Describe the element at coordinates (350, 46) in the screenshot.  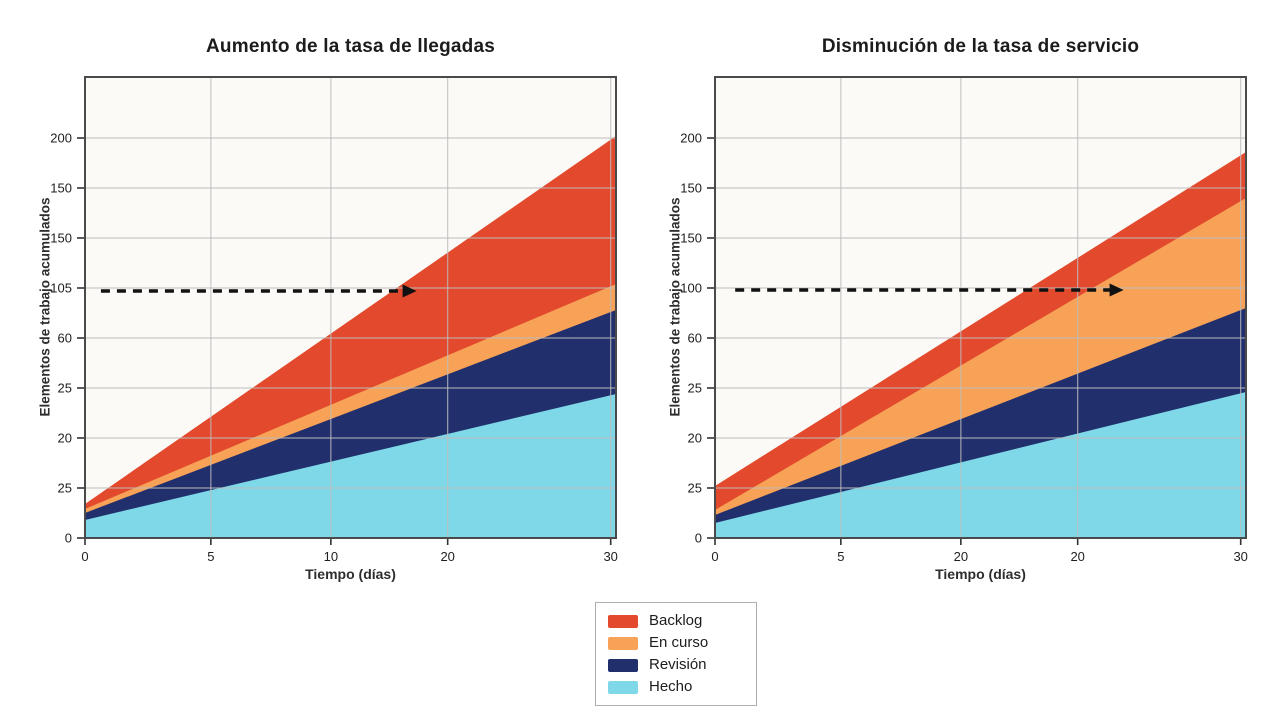
I see `chart-title: Aumento de la tasa de llegadas` at that location.